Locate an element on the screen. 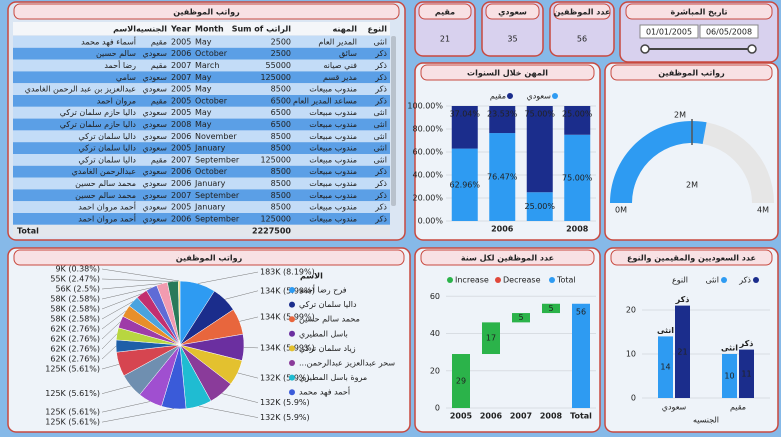 The height and width of the screenshot is (437, 781). y-tick-label: 80.00% is located at coordinates (427, 129).